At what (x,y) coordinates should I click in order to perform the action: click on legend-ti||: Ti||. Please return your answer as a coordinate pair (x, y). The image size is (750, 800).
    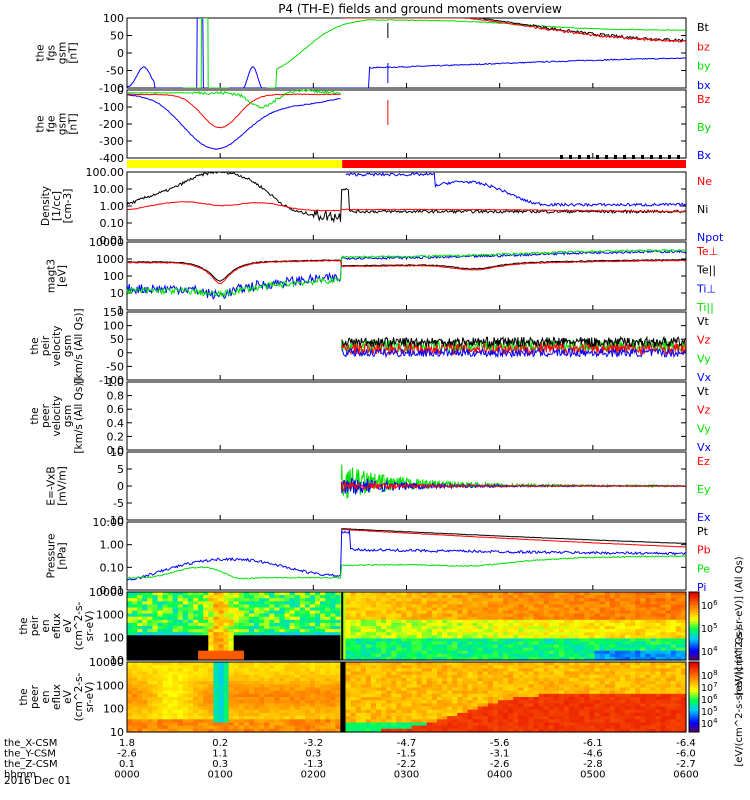
    Looking at the image, I should click on (705, 307).